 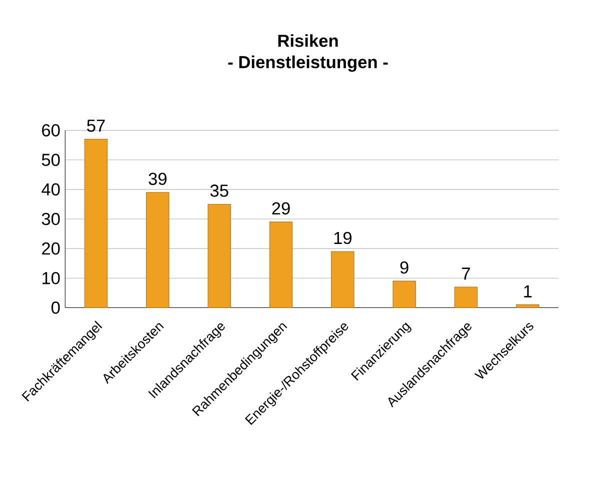 I want to click on y-tick-label: 0, so click(x=55, y=308).